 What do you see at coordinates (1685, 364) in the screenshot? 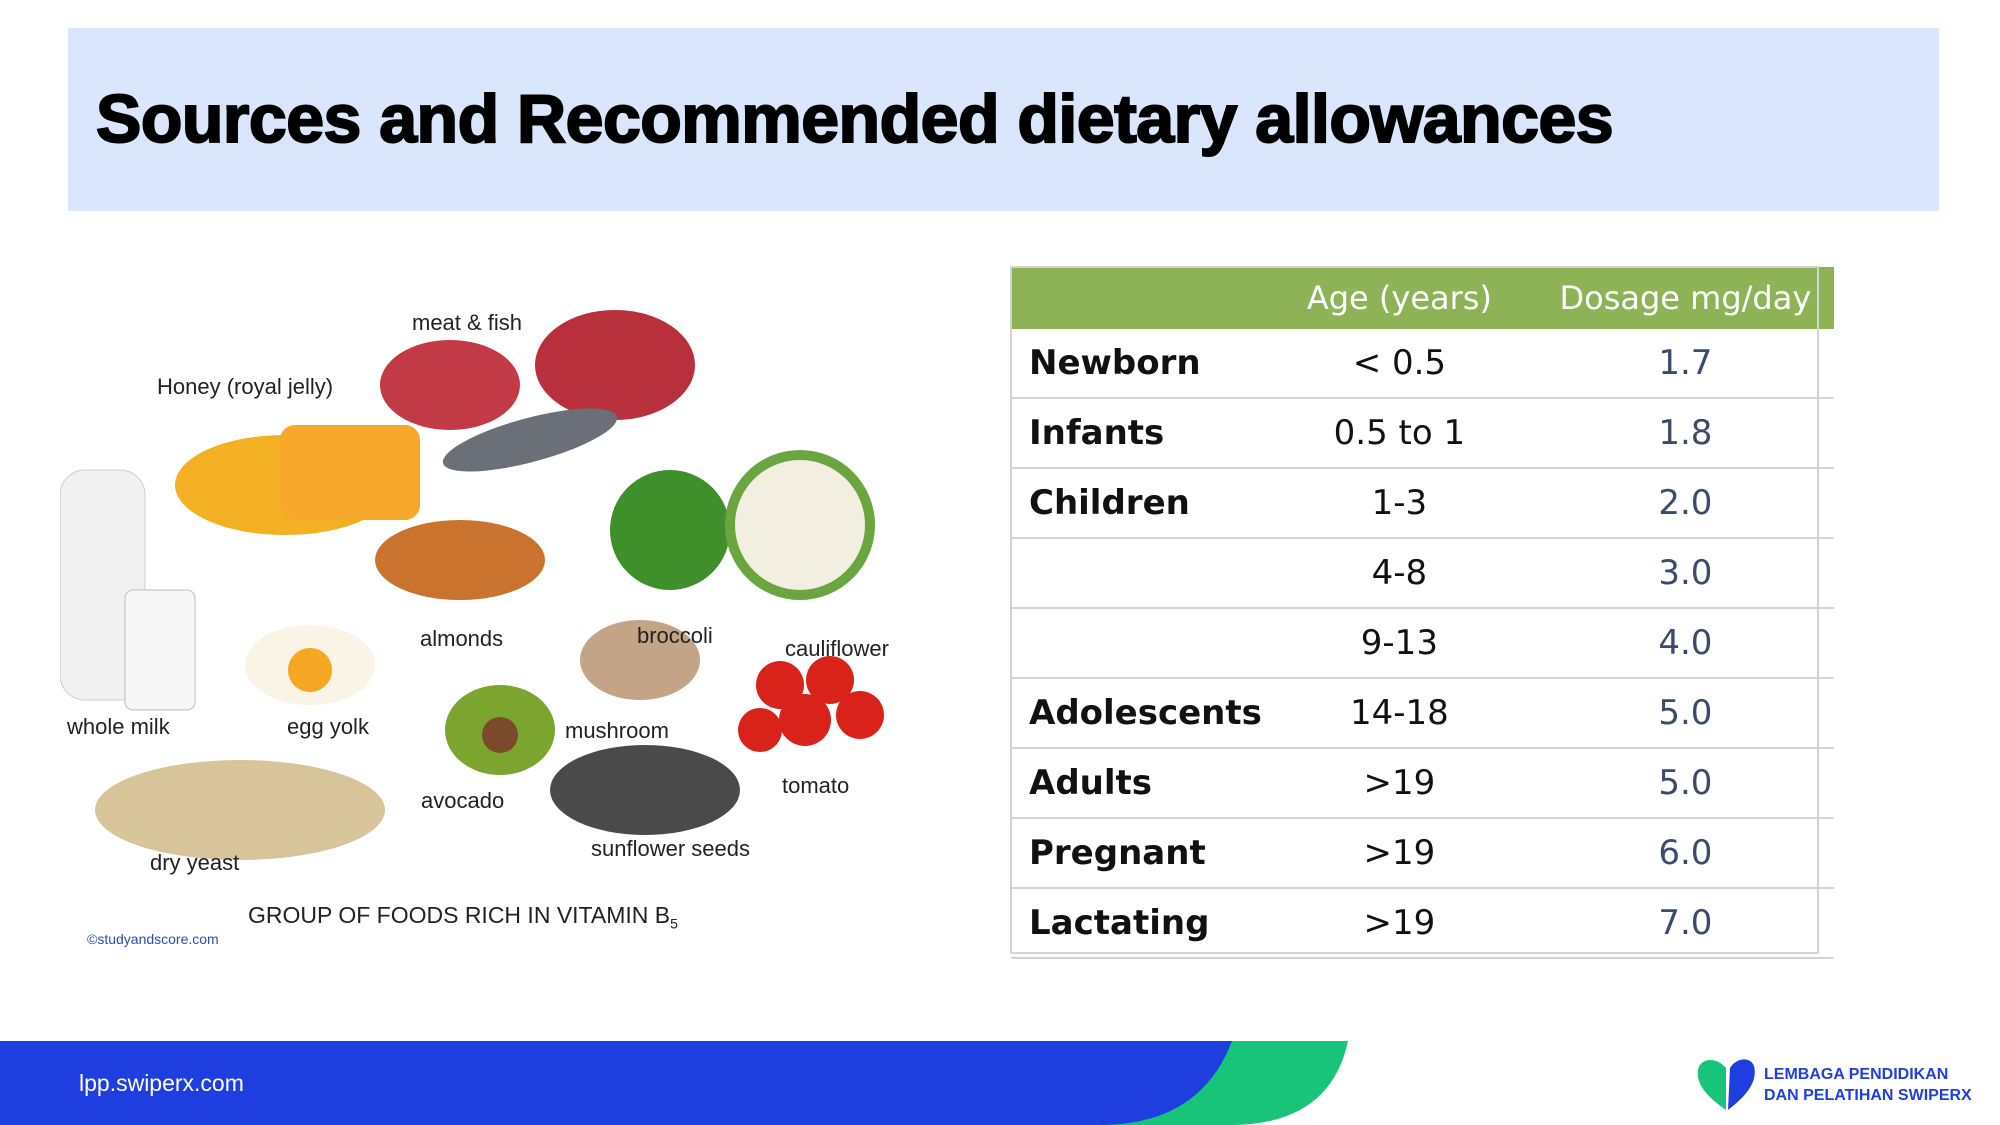
I see `table-cell: 1.7` at bounding box center [1685, 364].